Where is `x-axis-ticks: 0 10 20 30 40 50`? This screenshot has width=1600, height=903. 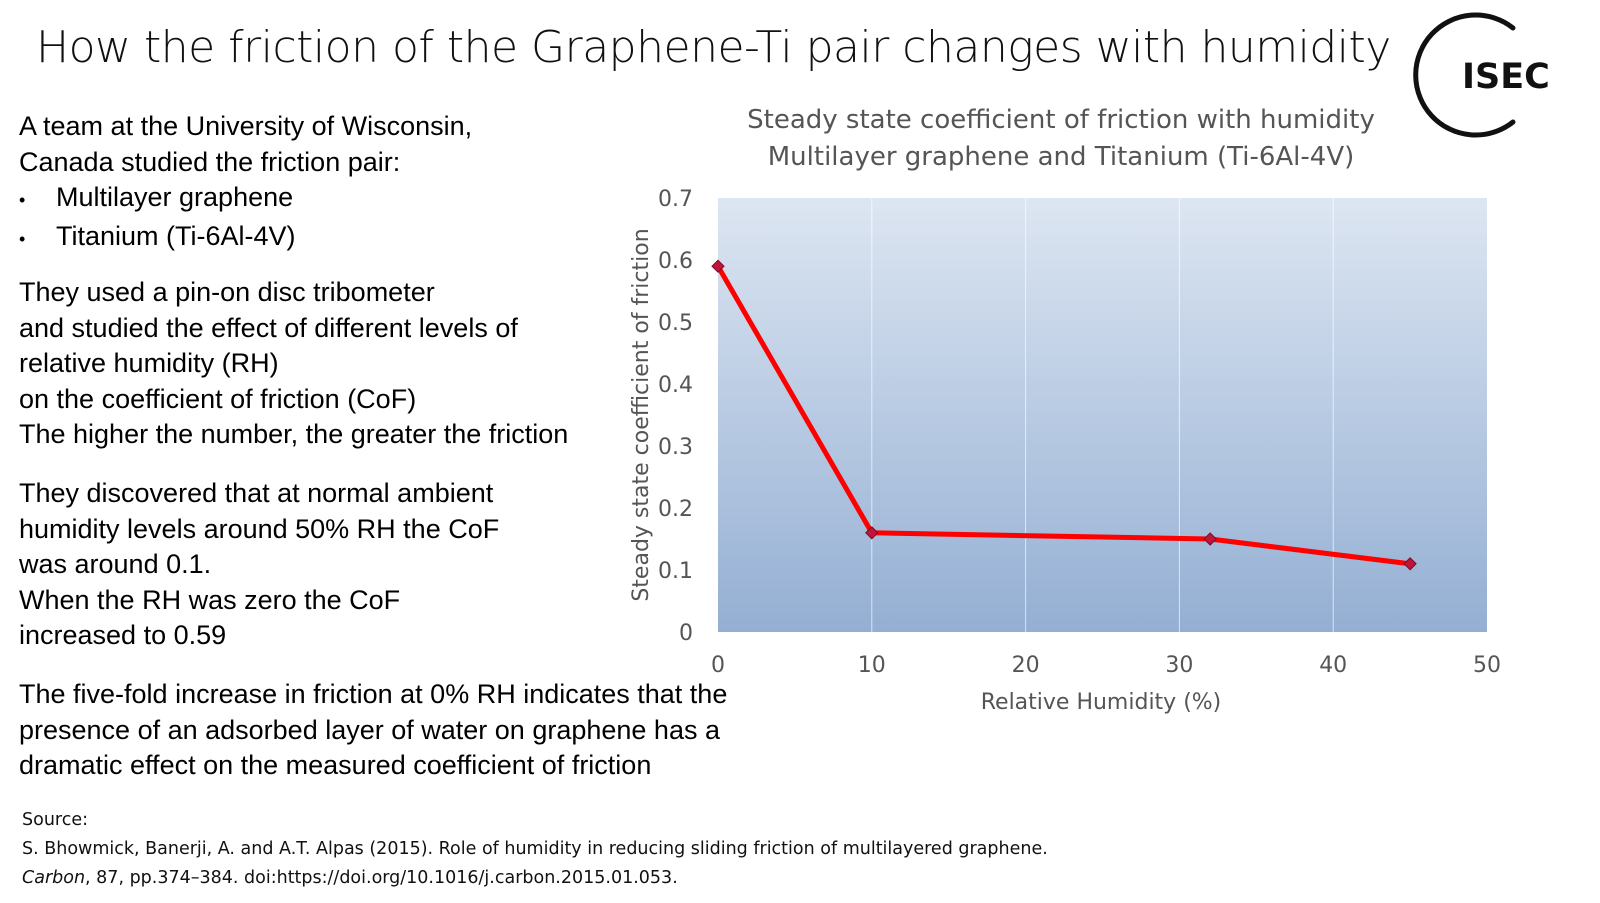 x-axis-ticks: 0 10 20 30 40 50 is located at coordinates (1106, 665).